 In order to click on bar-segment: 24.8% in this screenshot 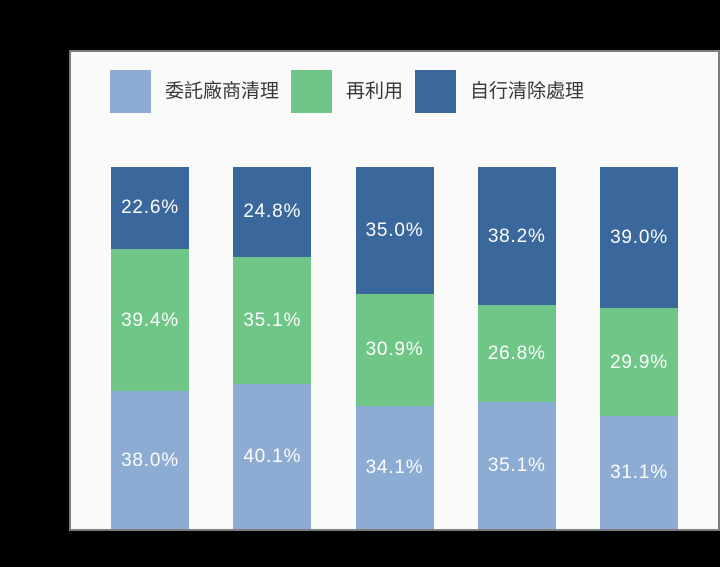, I will do `click(272, 212)`.